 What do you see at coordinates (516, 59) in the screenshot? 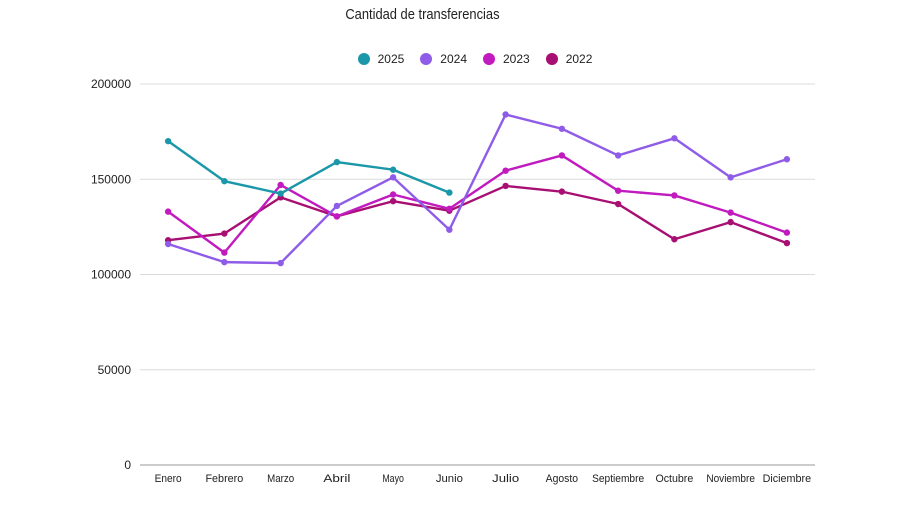
I see `legend-label: 2023` at bounding box center [516, 59].